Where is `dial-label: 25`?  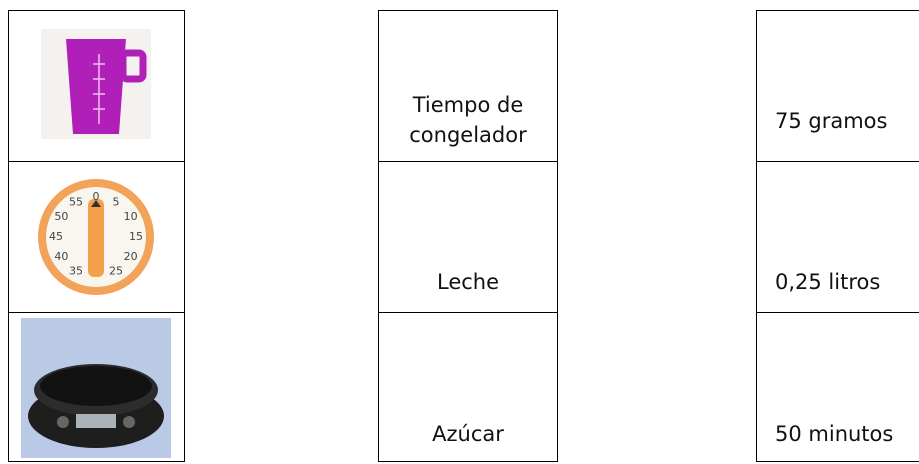
dial-label: 25 is located at coordinates (116, 271).